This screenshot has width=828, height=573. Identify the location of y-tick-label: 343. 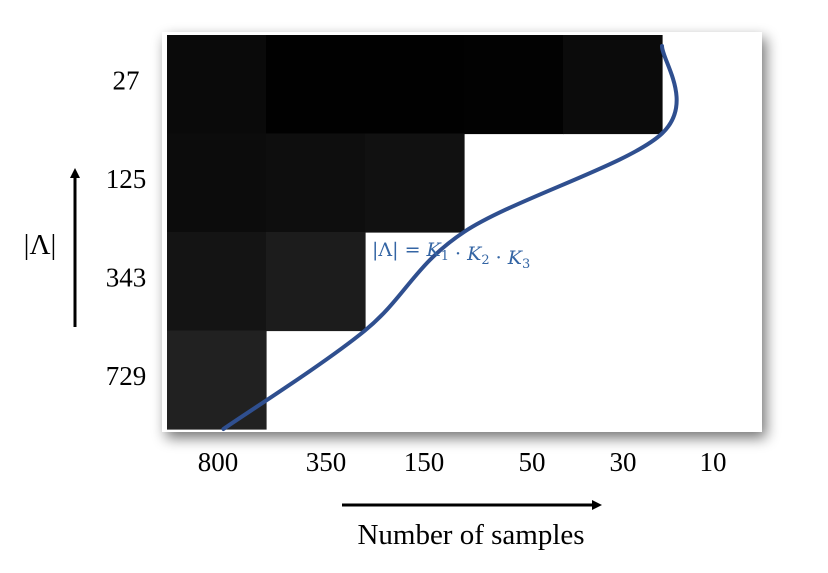
(126, 277).